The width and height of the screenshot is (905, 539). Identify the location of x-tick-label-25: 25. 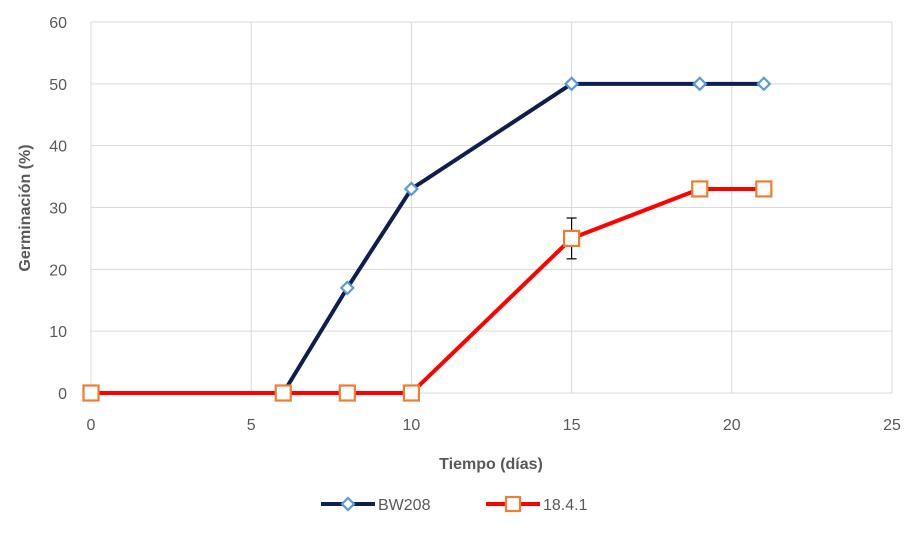
(892, 425).